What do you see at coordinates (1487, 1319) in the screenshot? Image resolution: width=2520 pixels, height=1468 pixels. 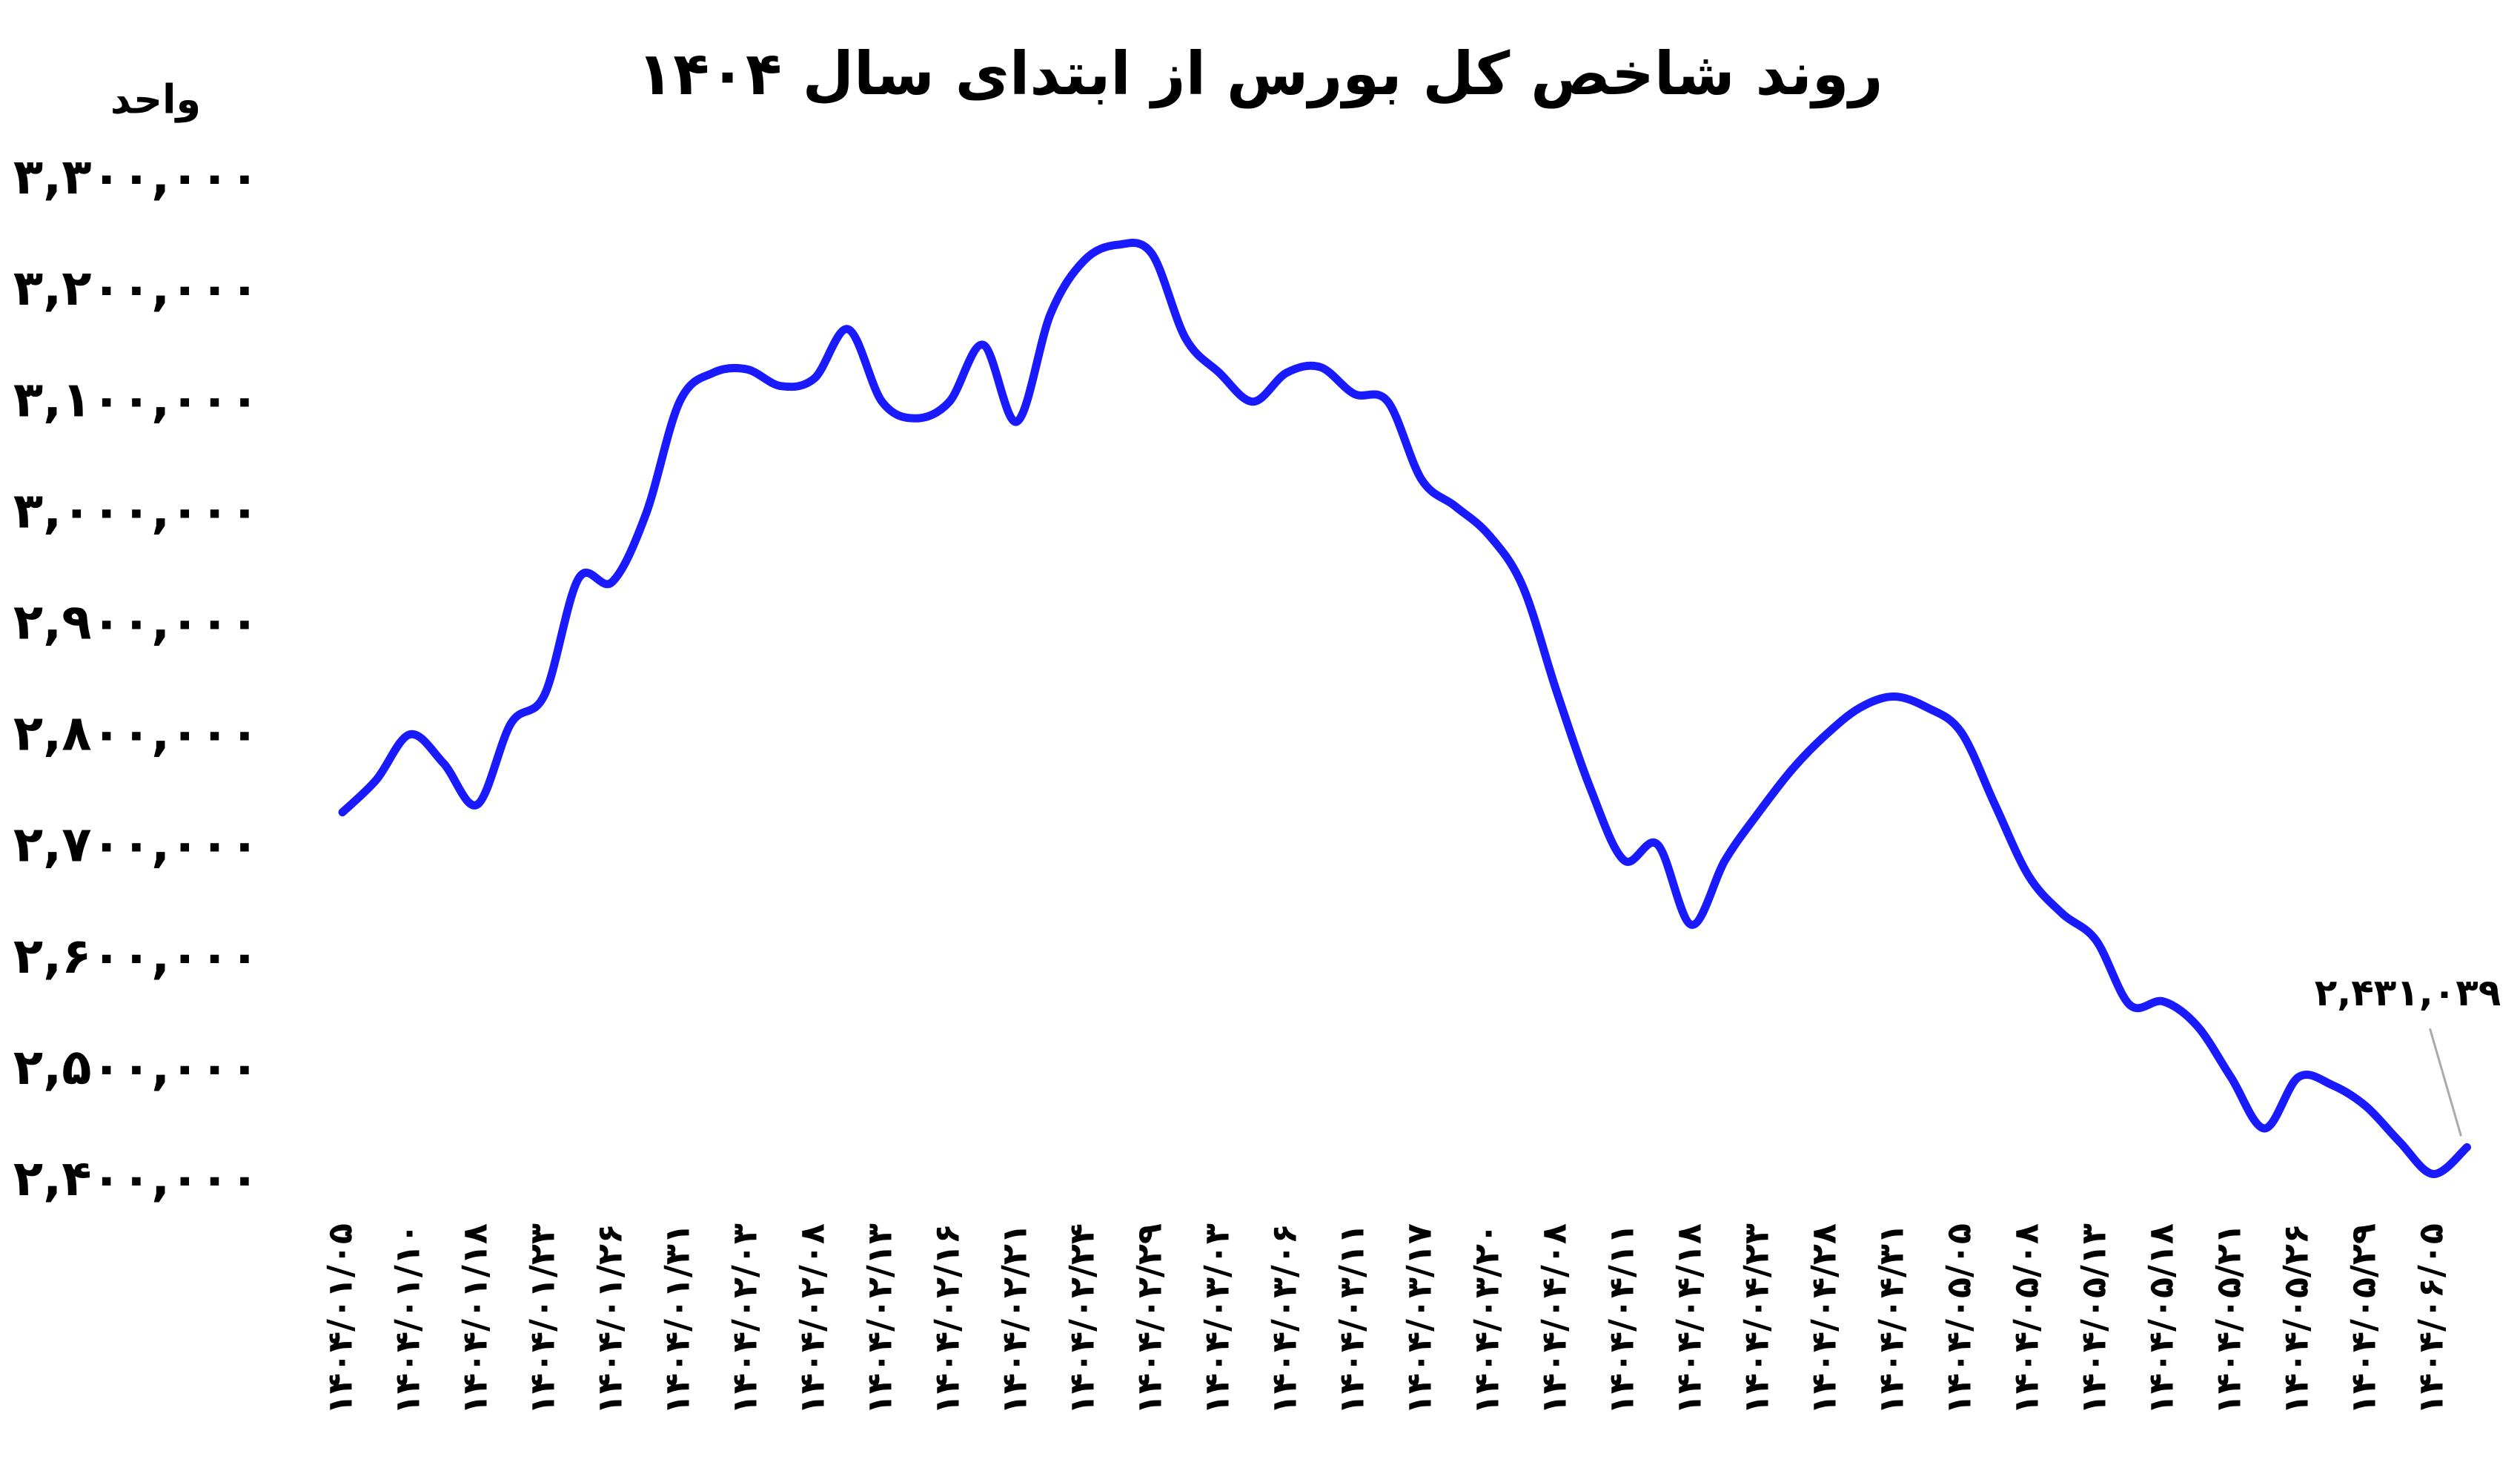 I see `x-tick-label: ۱۴۰۴/۰۳/۲۰` at bounding box center [1487, 1319].